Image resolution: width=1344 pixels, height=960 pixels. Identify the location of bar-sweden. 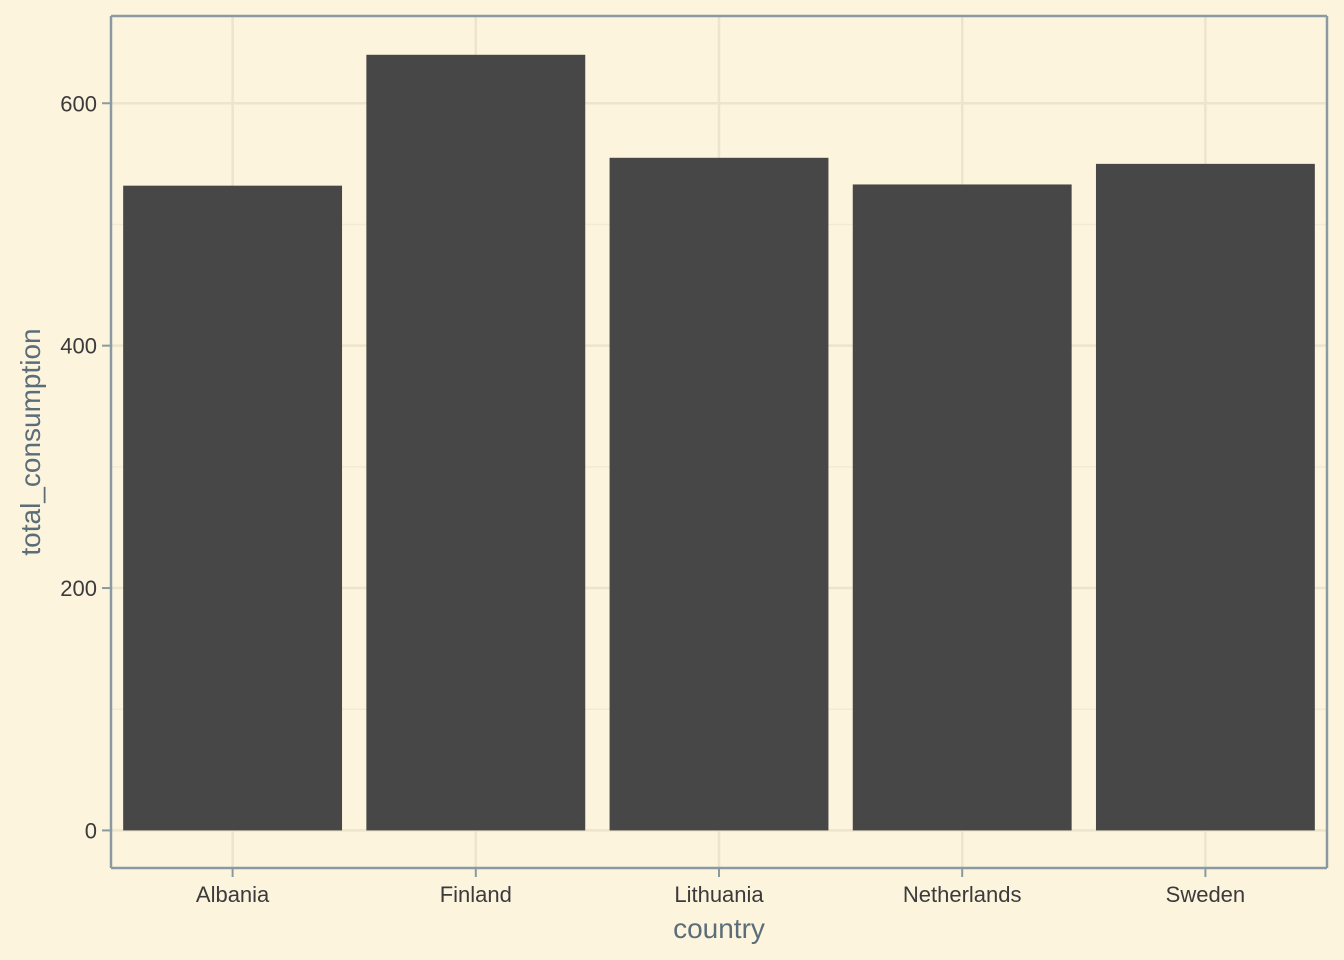
(1205, 497).